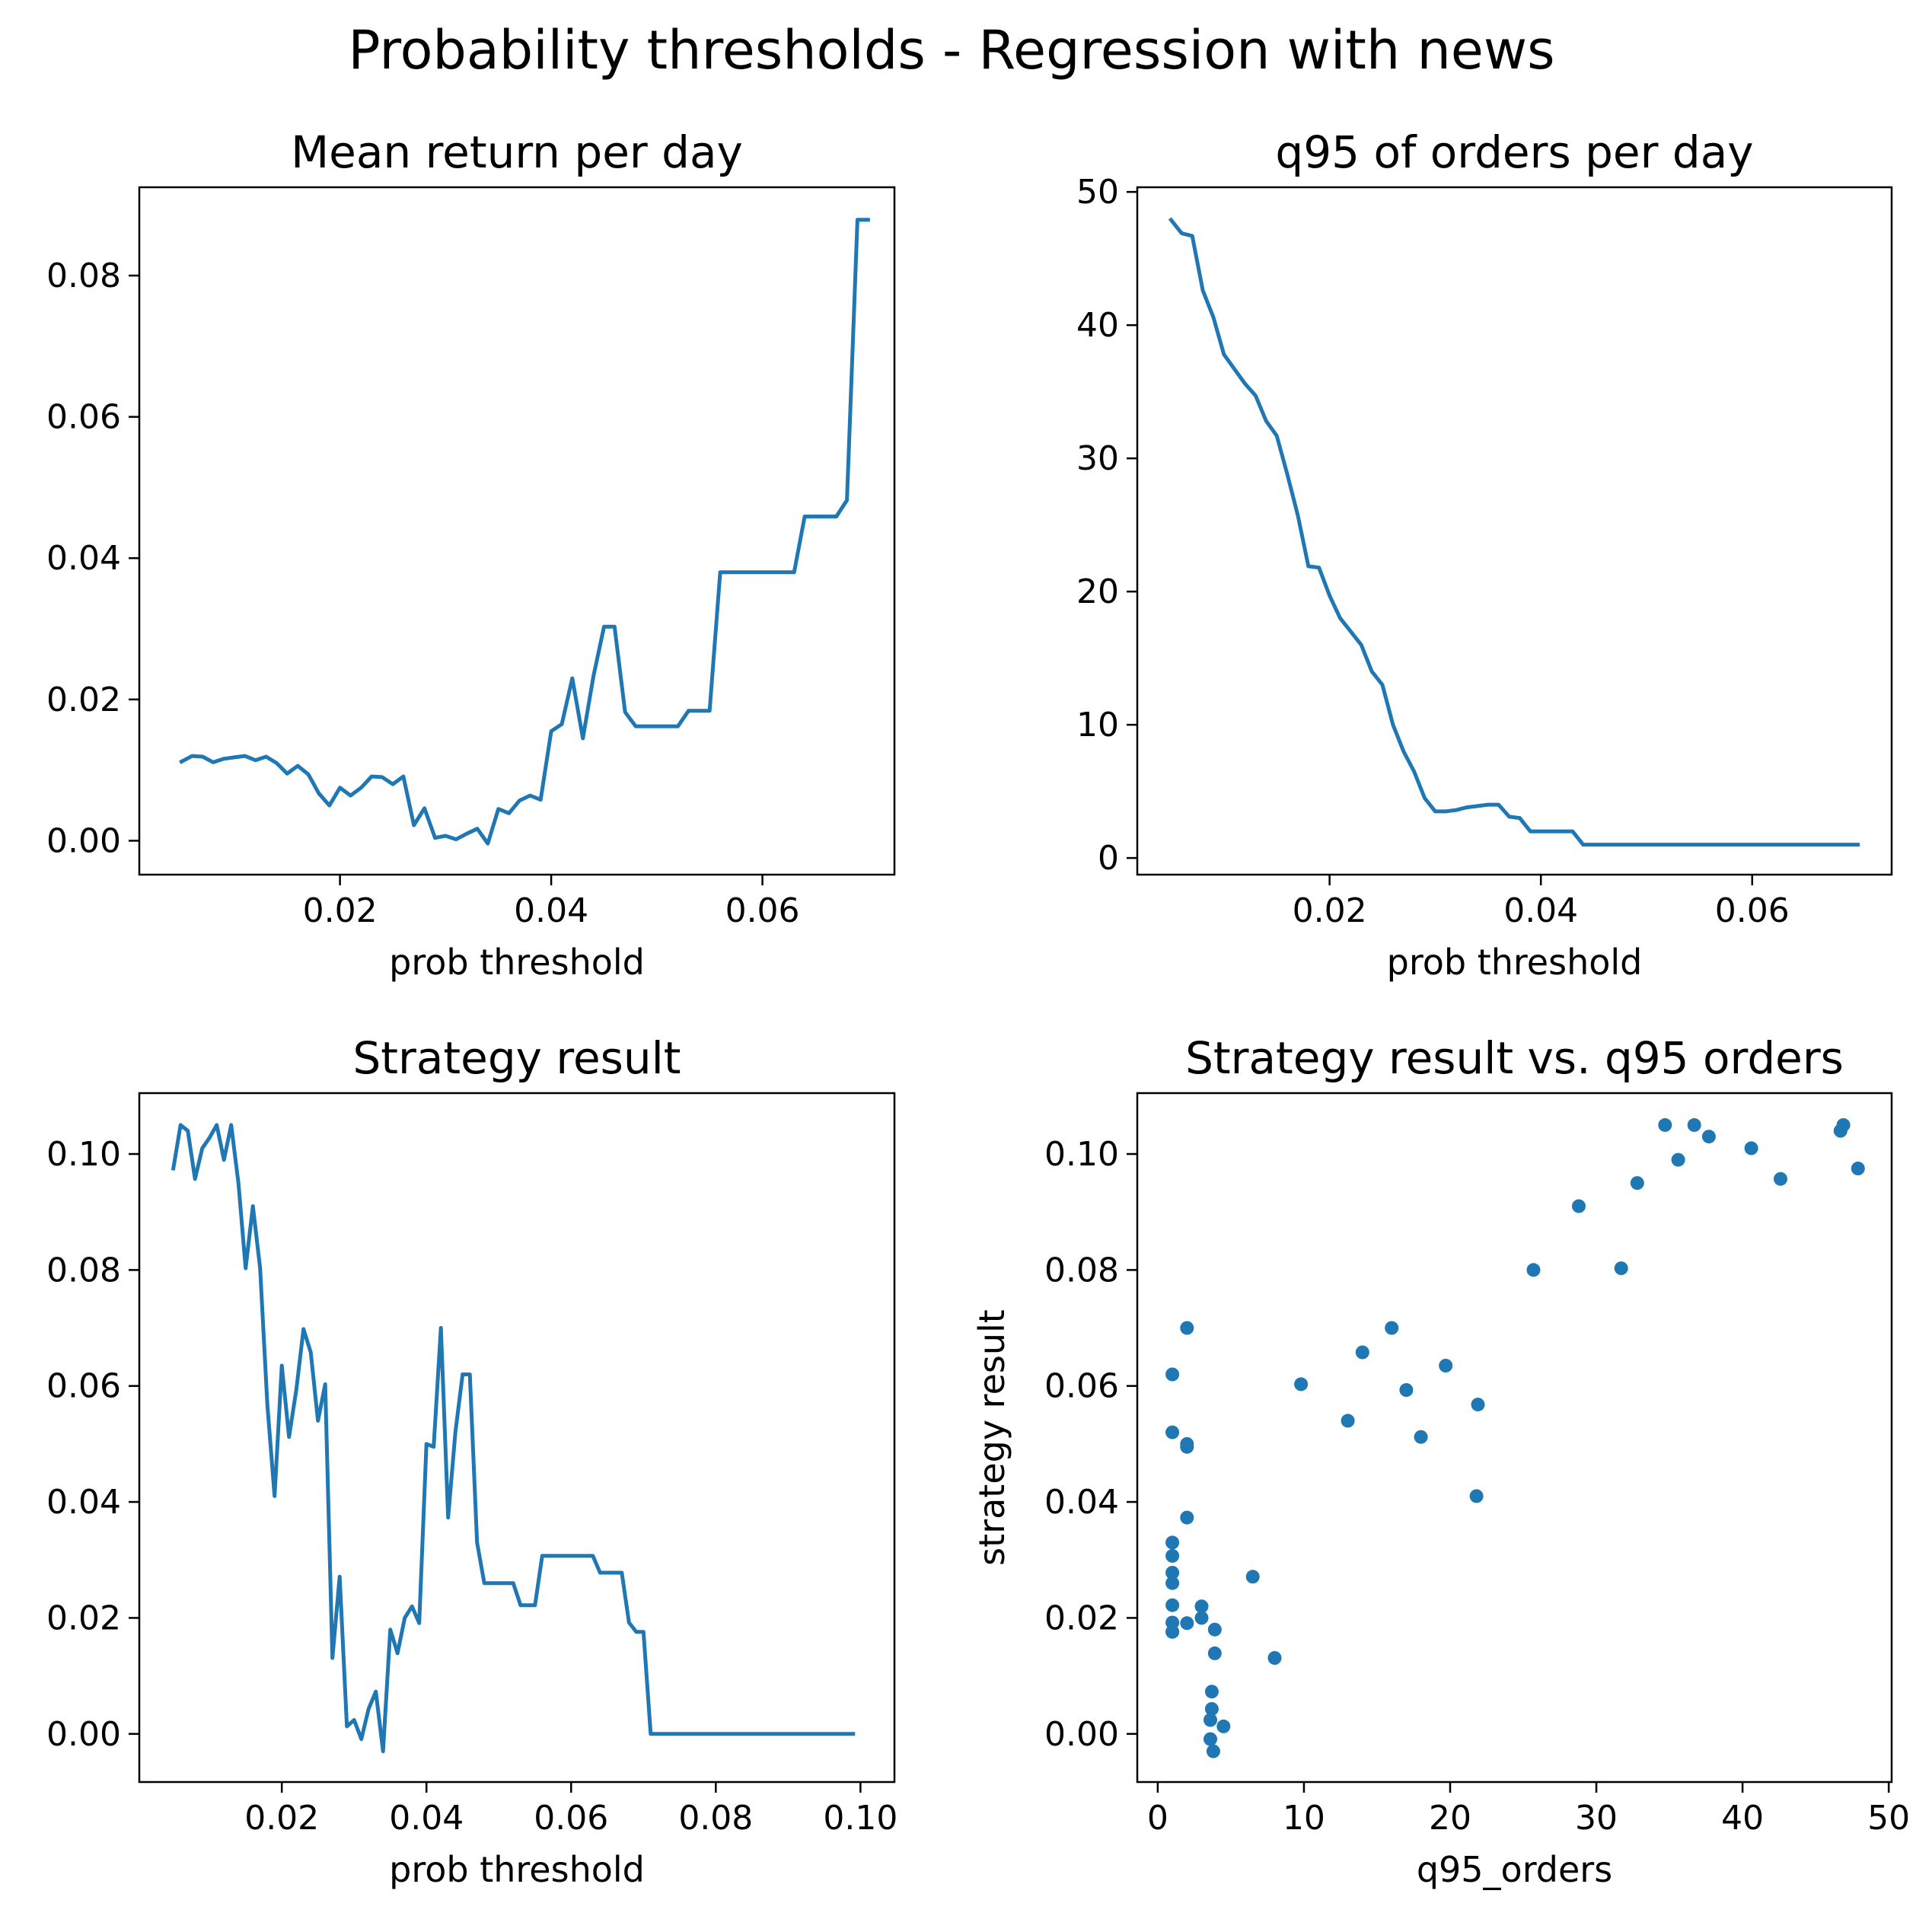 The height and width of the screenshot is (1916, 1932). I want to click on y-tick-label: 30, so click(1097, 458).